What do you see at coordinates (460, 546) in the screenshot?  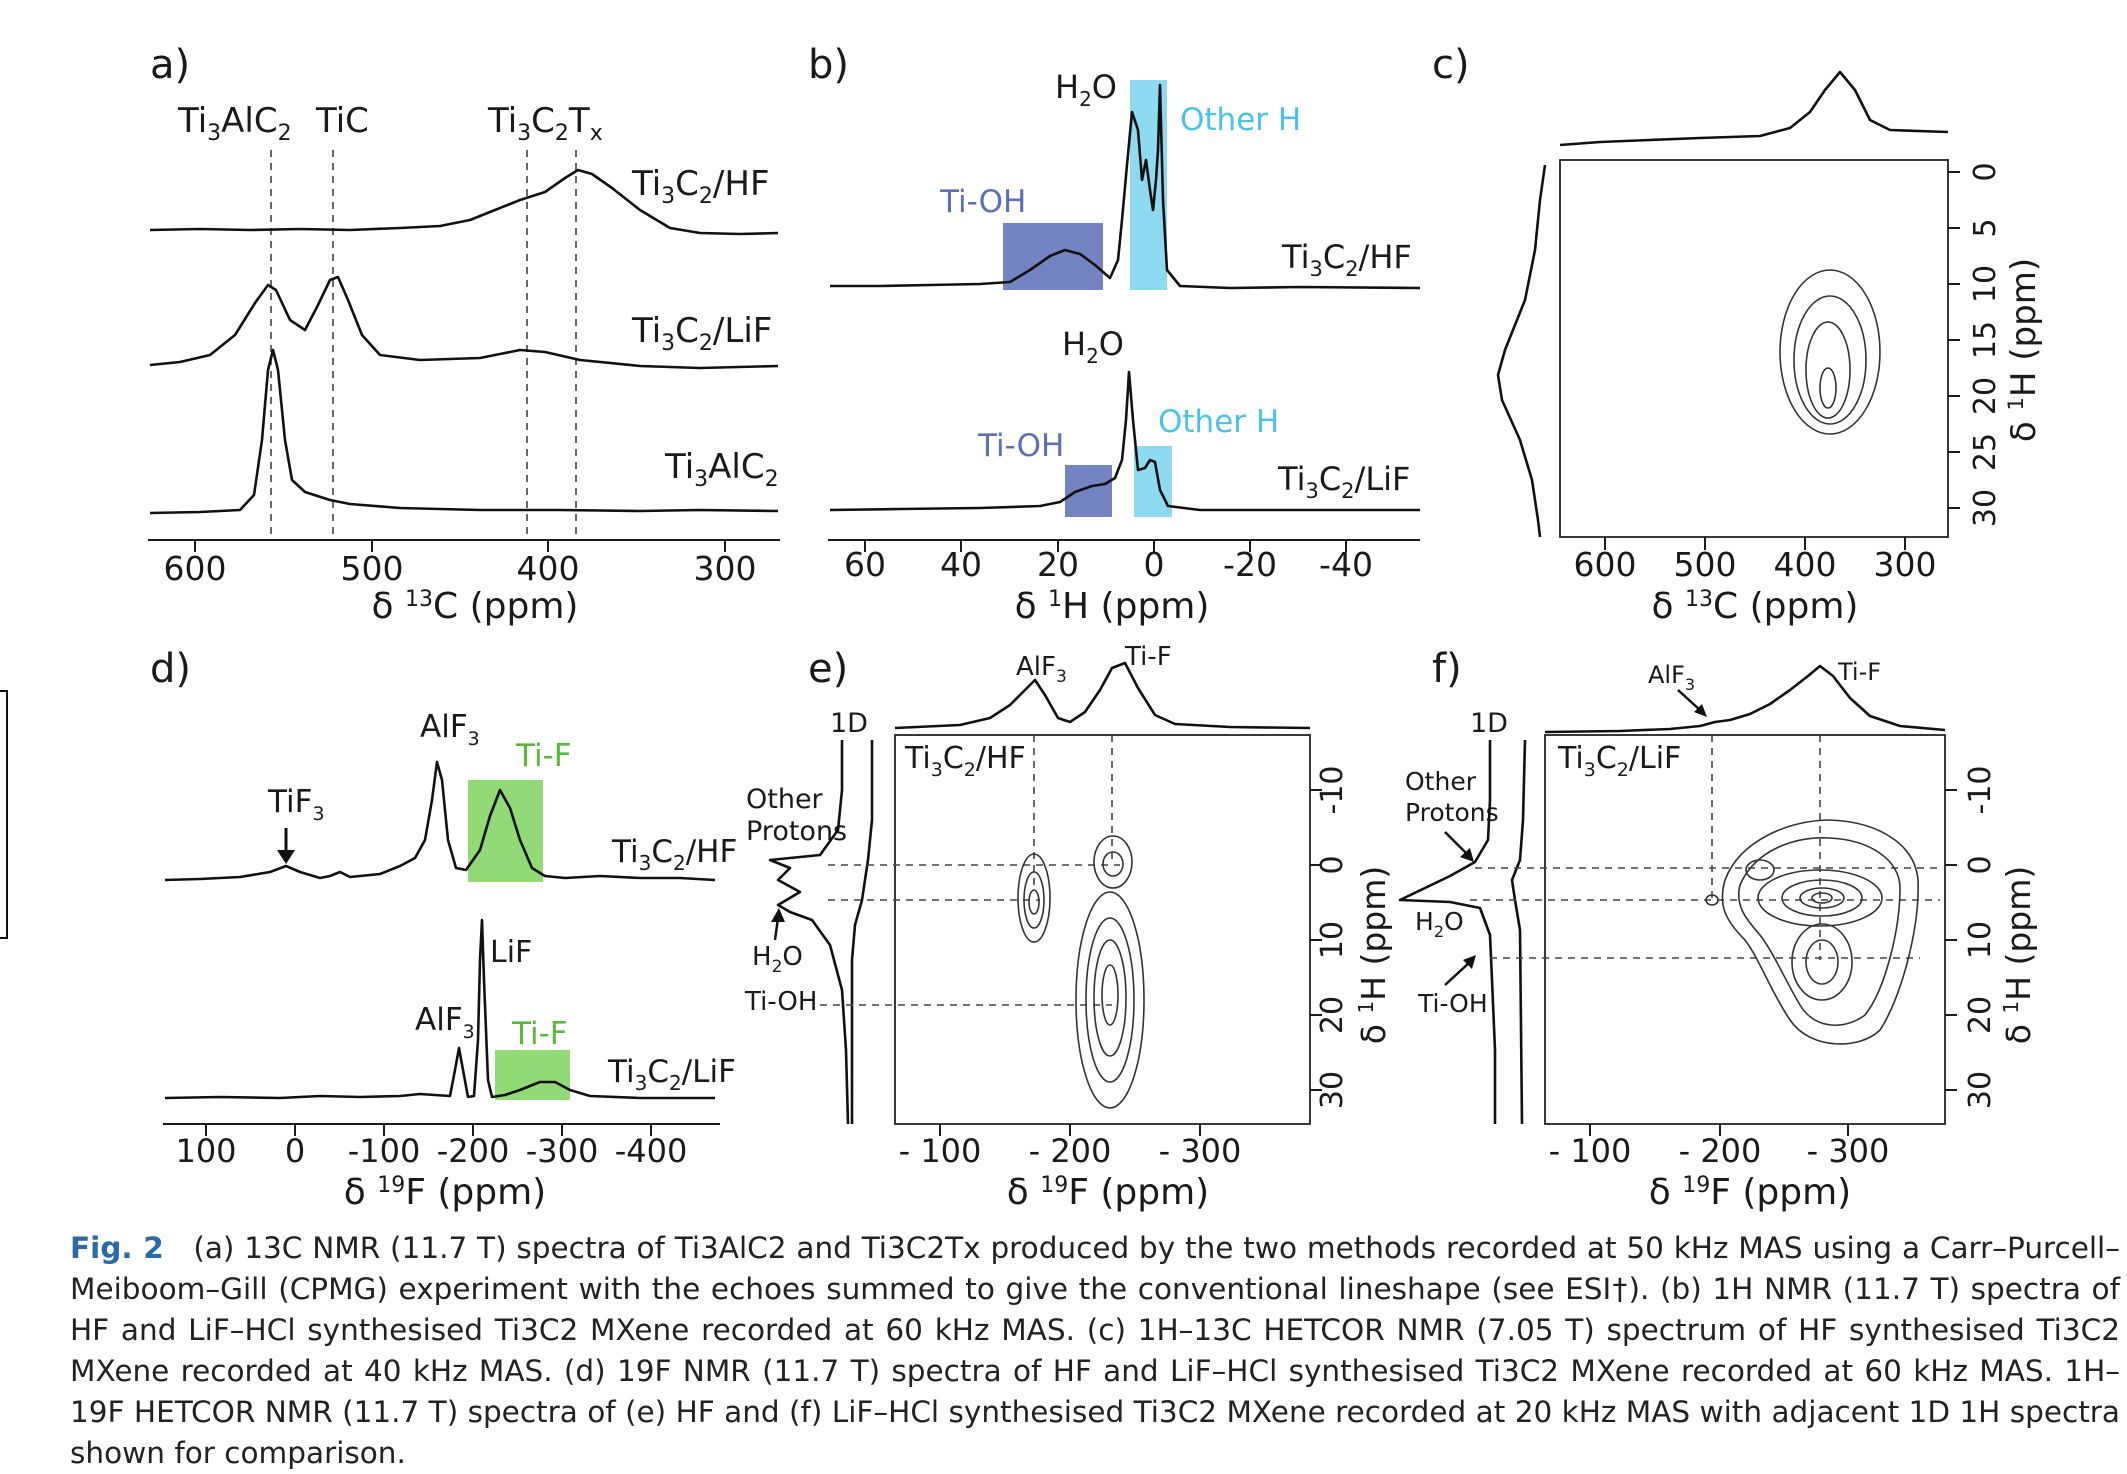 I see `axis-a-ticks` at bounding box center [460, 546].